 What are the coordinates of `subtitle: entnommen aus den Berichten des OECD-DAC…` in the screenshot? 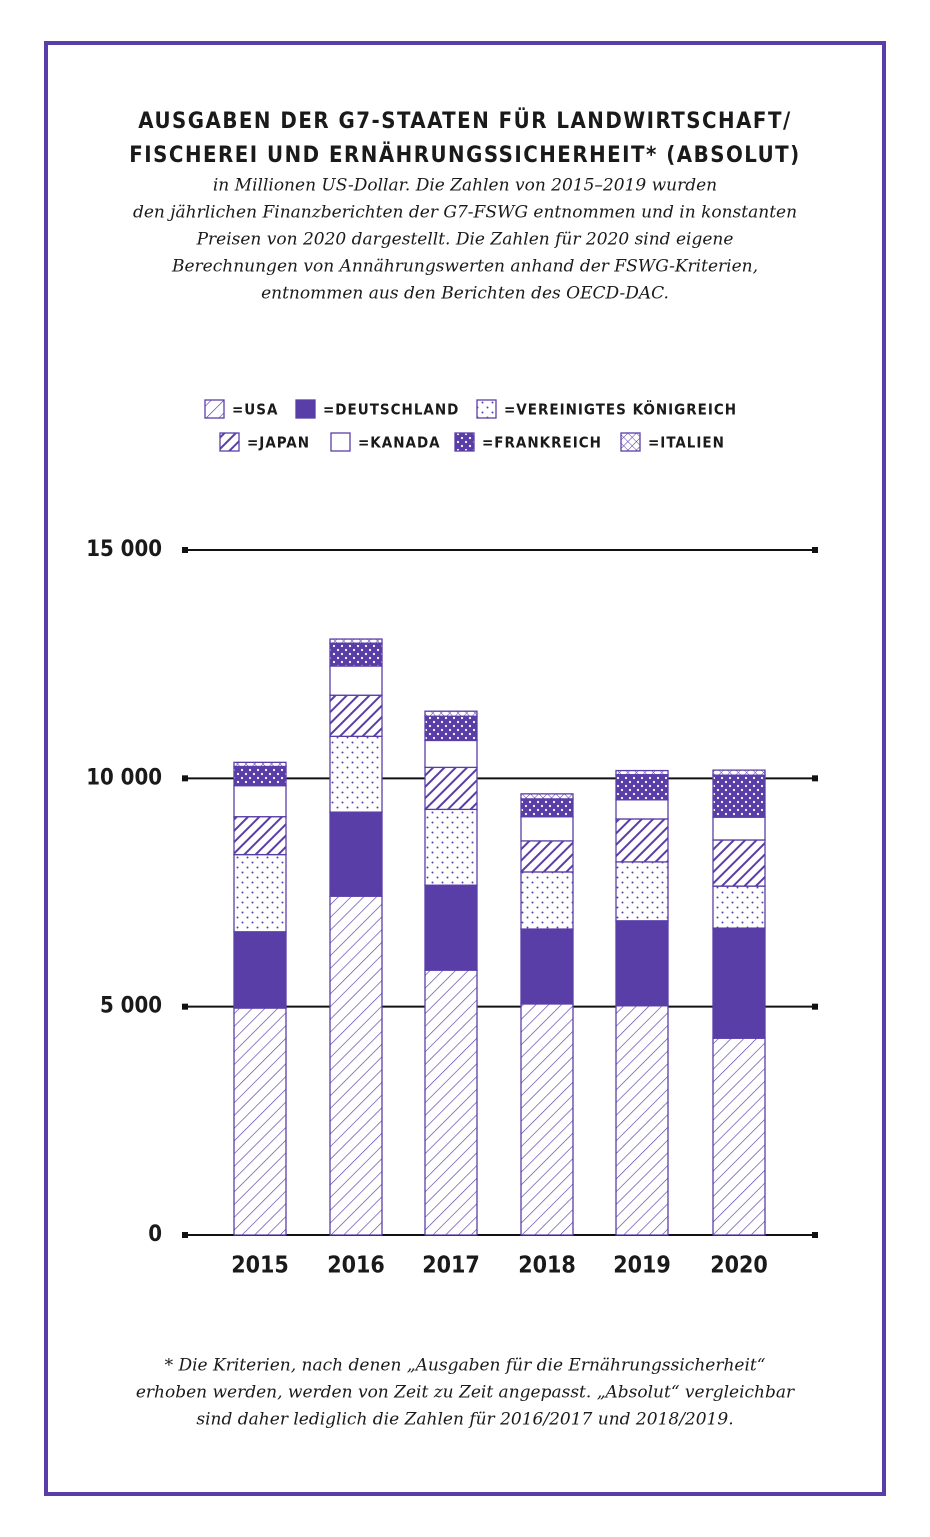 It's located at (465, 294).